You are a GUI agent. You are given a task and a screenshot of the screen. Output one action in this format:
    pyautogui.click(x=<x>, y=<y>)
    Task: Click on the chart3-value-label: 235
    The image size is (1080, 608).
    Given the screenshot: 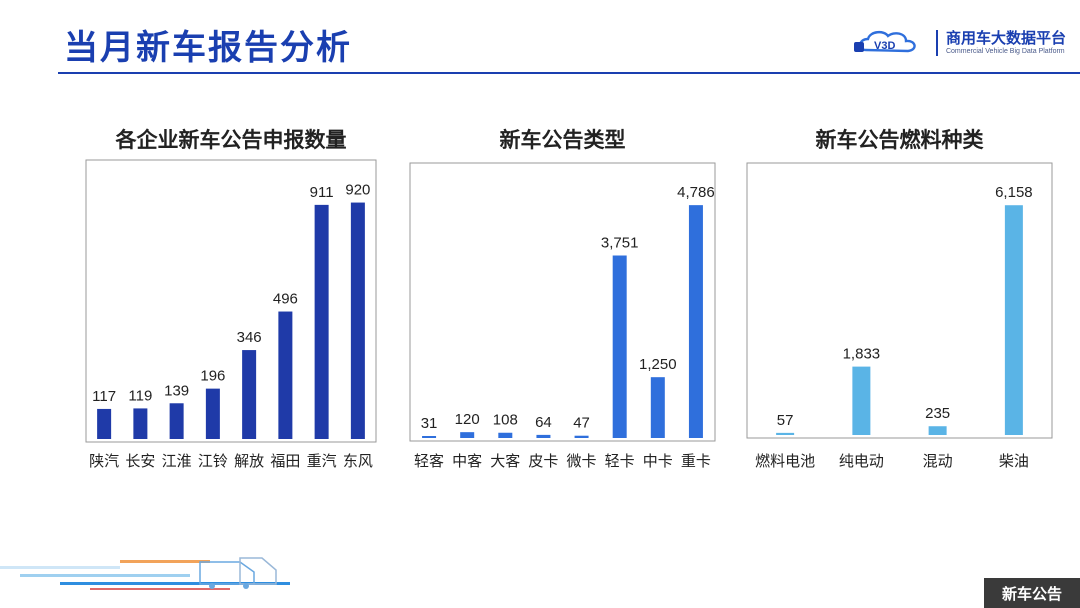 What is the action you would take?
    pyautogui.click(x=937, y=413)
    